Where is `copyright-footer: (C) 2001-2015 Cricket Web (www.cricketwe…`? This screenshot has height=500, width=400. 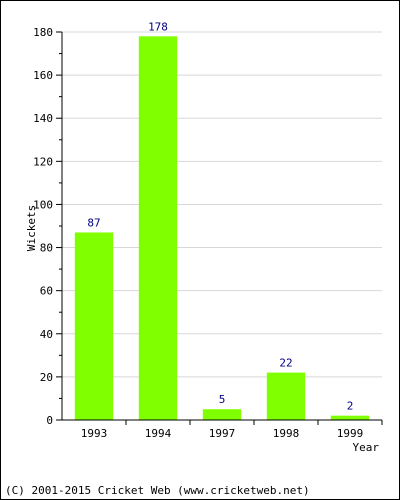 copyright-footer: (C) 2001-2015 Cricket Web (www.cricketwe… is located at coordinates (157, 490).